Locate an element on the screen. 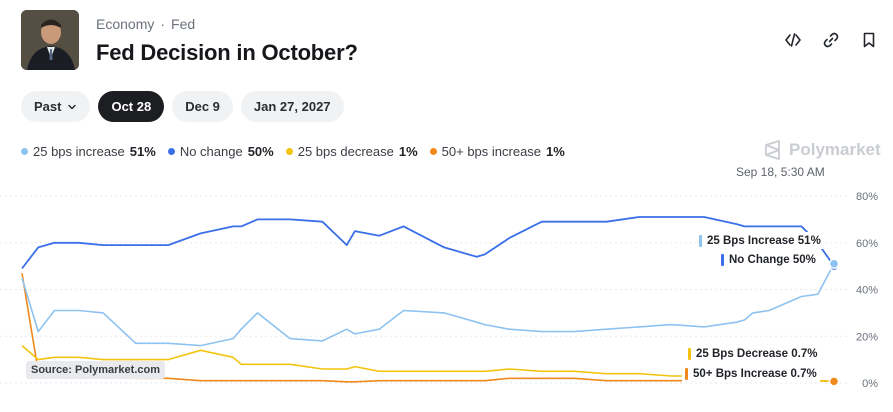 The width and height of the screenshot is (893, 412). legend-item: 25 bps increase 51% is located at coordinates (88, 151).